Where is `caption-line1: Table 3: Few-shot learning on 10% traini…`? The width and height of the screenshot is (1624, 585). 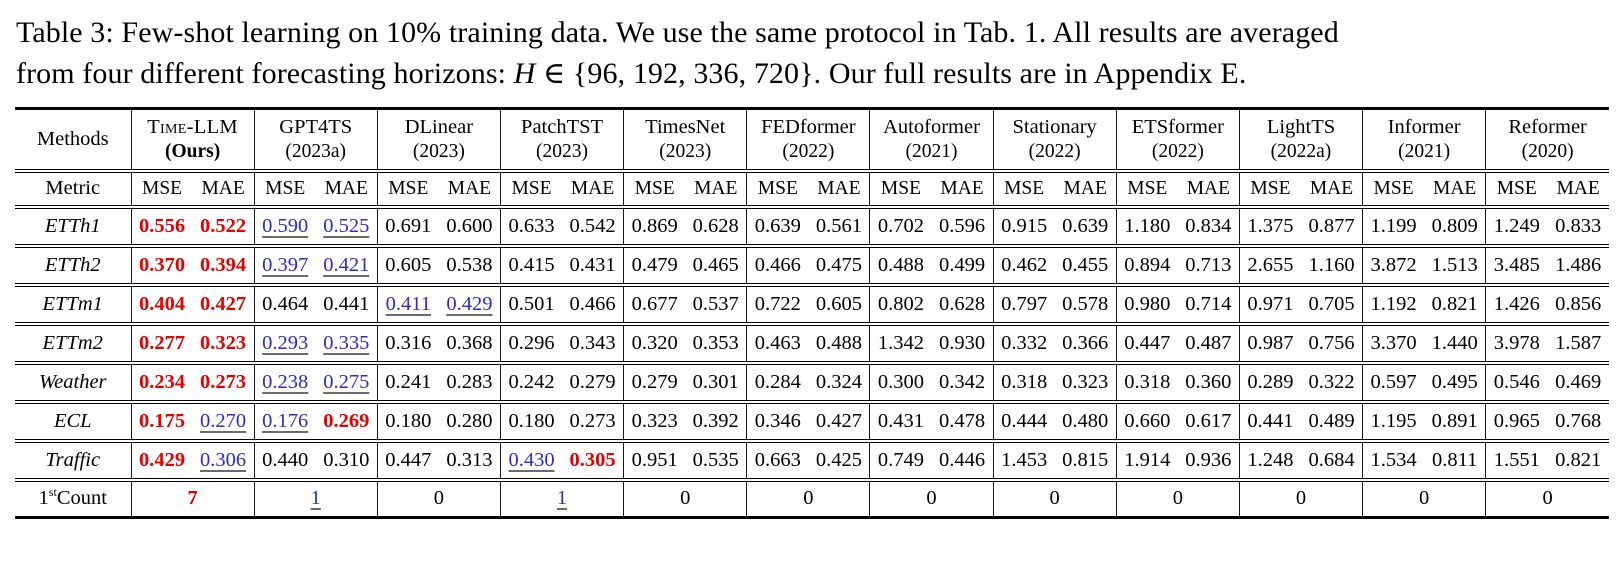 caption-line1: Table 3: Few-shot learning on 10% traini… is located at coordinates (677, 32).